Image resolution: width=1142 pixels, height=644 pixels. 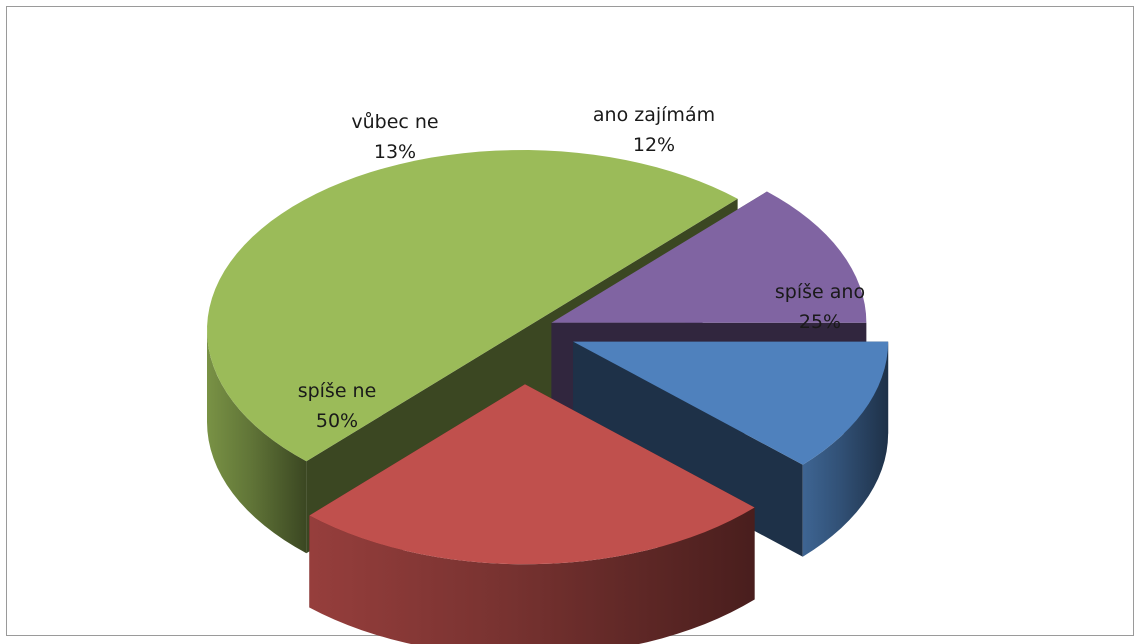 I want to click on slice-value-label: 50%, so click(x=337, y=421).